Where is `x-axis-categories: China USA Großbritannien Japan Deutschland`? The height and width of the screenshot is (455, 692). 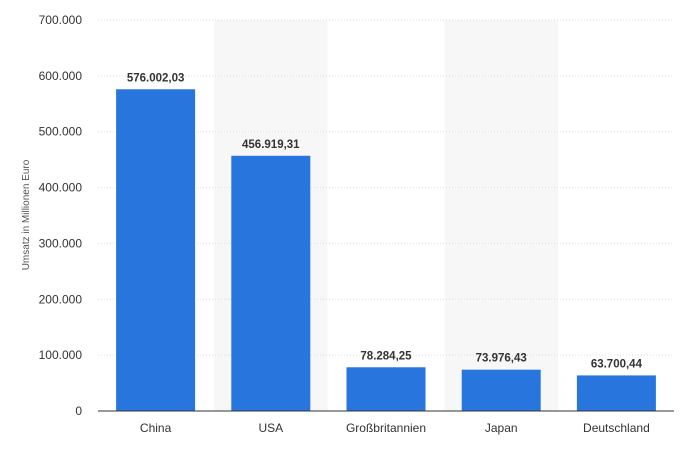 x-axis-categories: China USA Großbritannien Japan Deutschland is located at coordinates (395, 428).